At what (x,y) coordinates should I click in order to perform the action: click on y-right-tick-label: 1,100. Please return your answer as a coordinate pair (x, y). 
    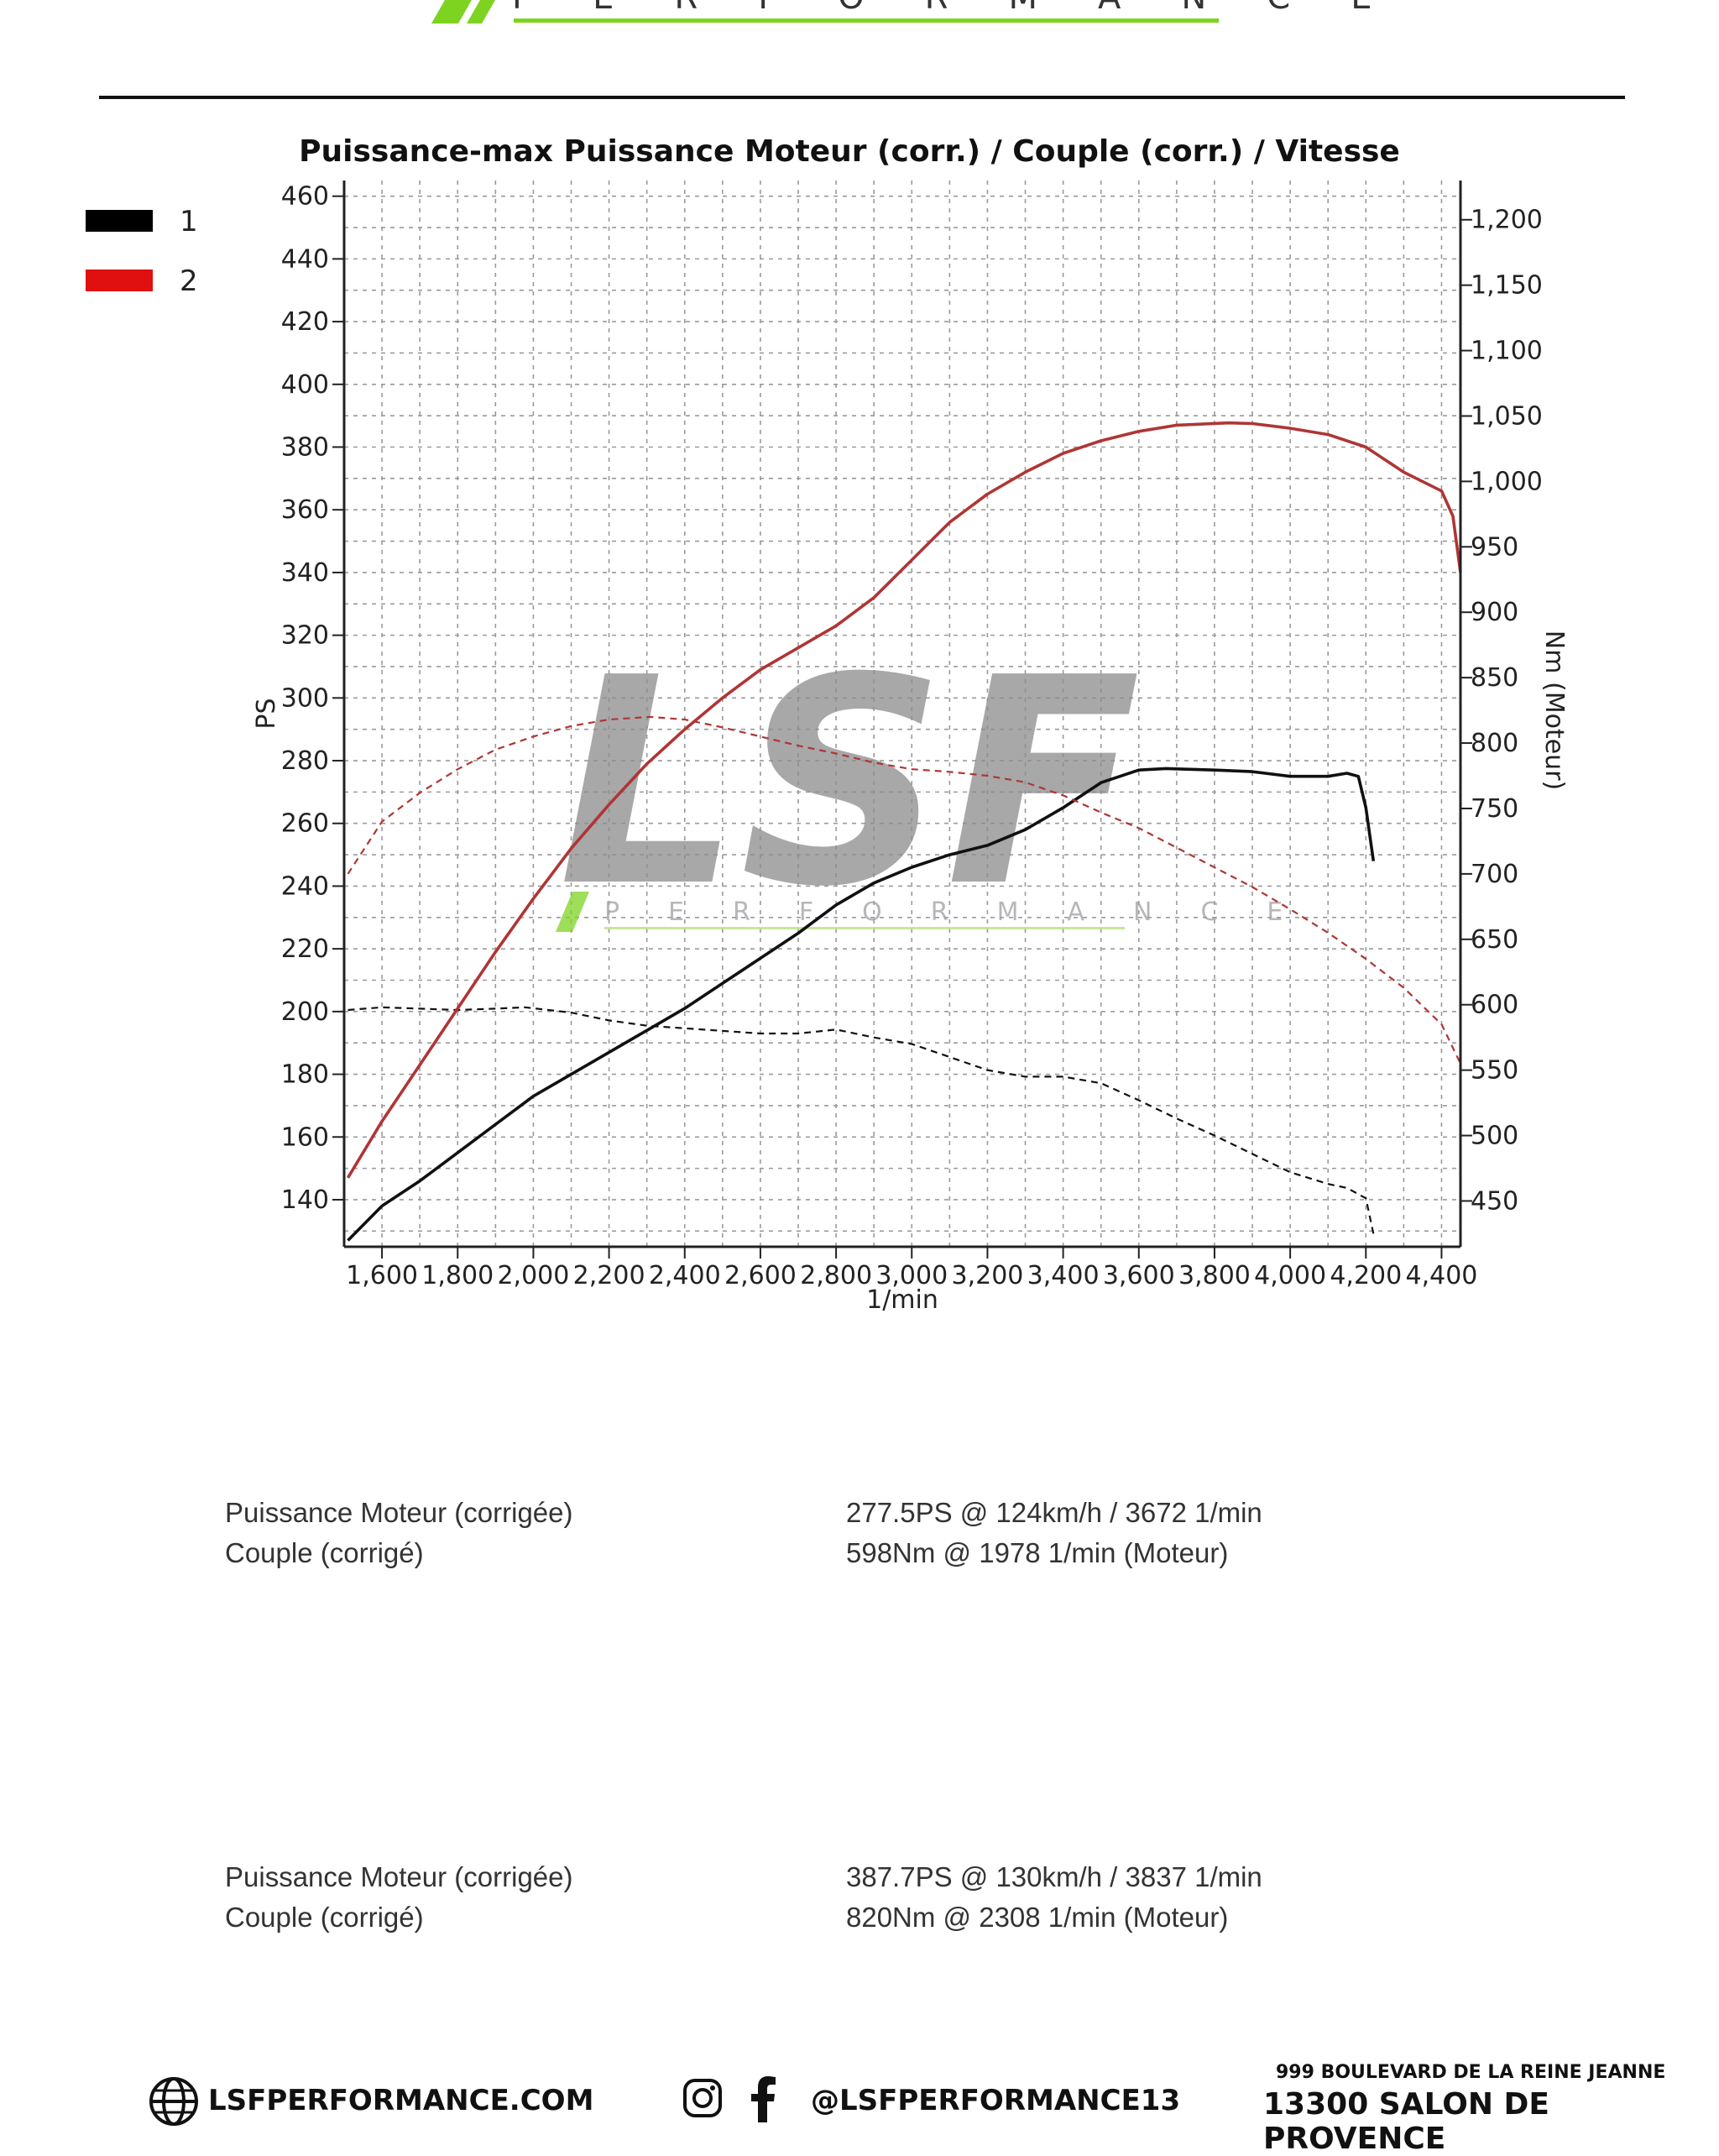
    Looking at the image, I should click on (1507, 351).